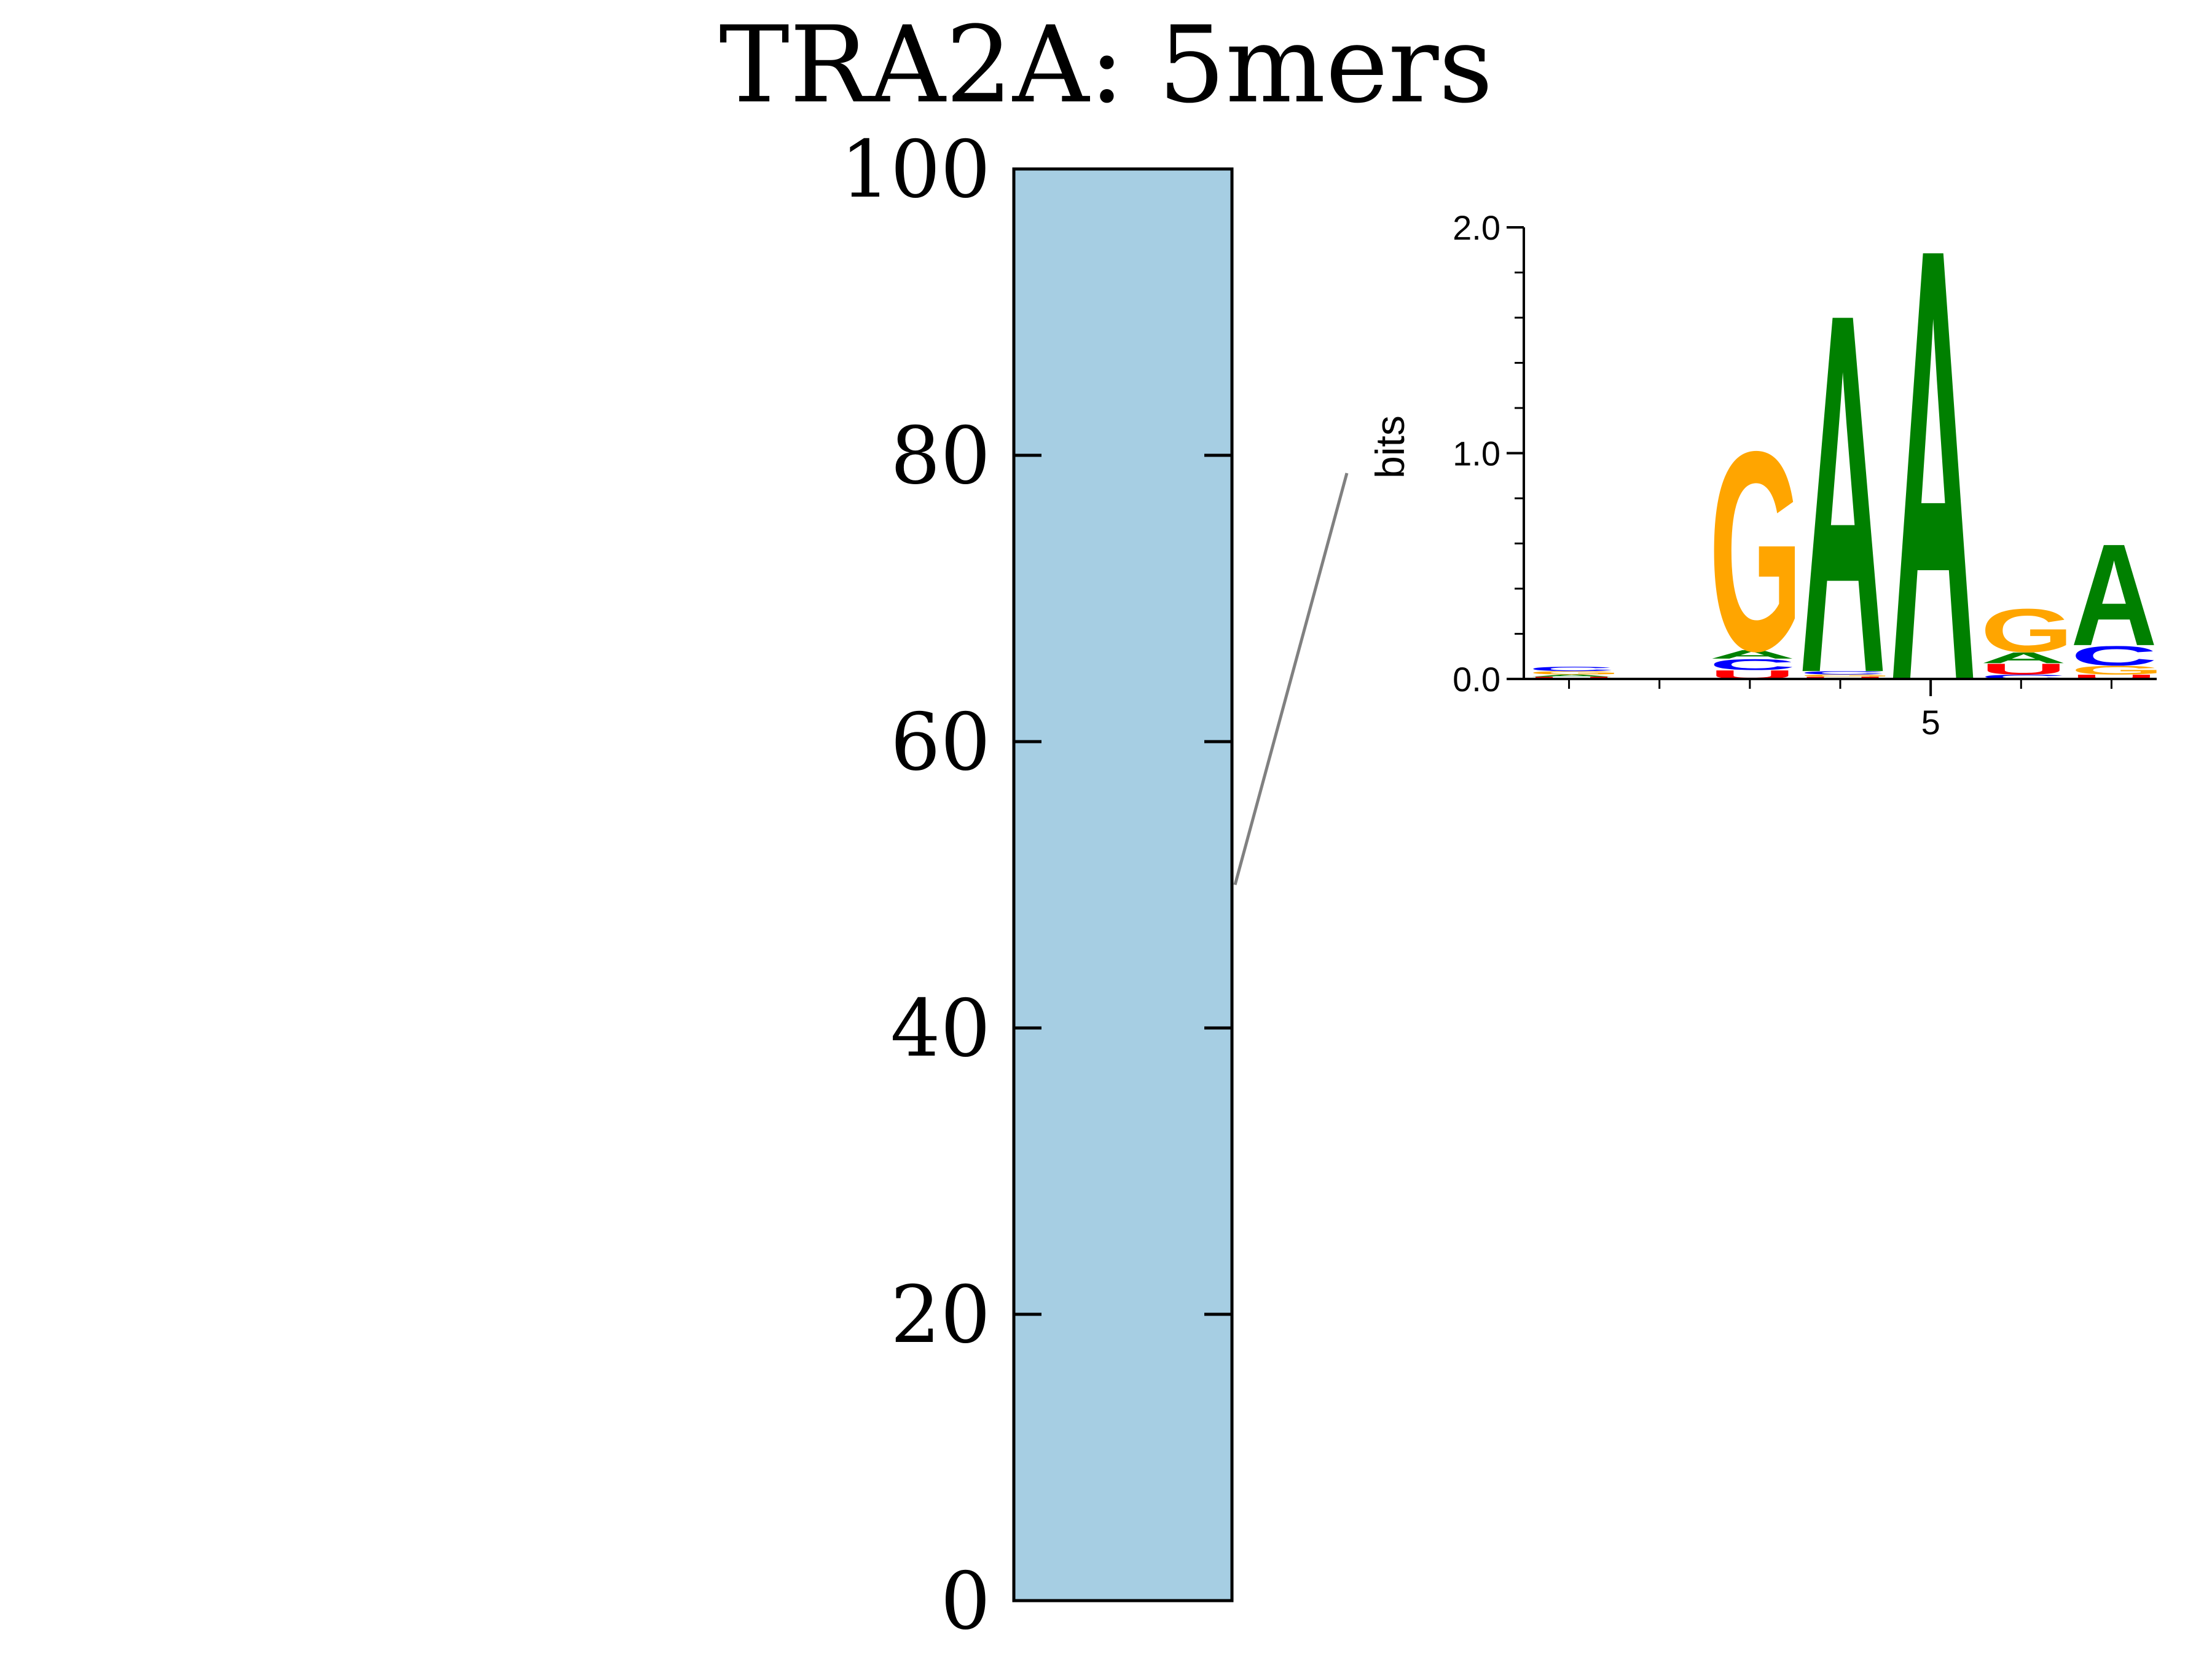  Describe the element at coordinates (965, 1601) in the screenshot. I see `y-tick-label: 0` at that location.